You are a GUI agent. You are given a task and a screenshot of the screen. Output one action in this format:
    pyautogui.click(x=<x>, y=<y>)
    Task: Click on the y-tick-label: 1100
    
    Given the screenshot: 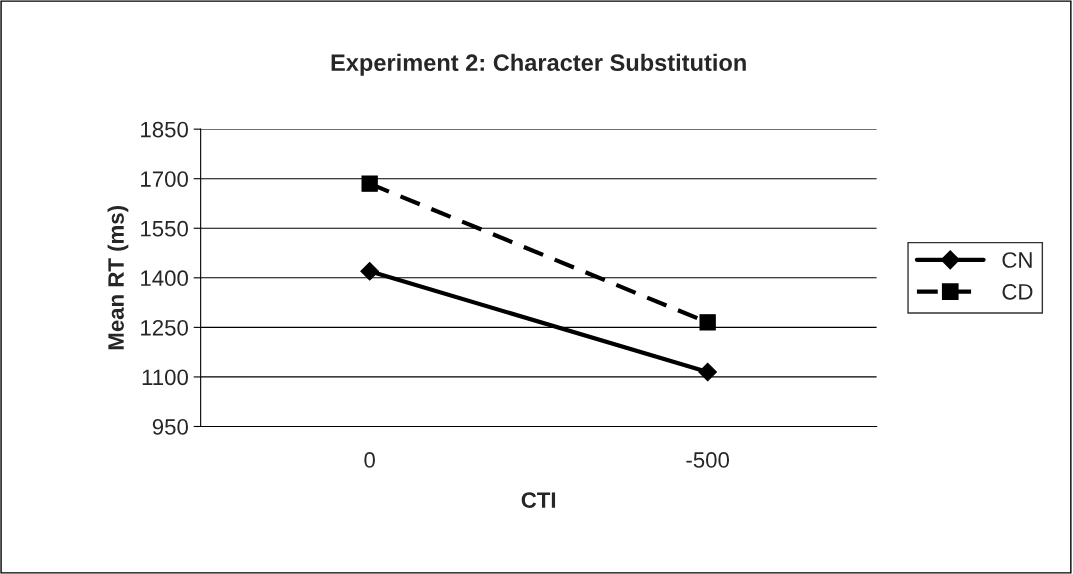 What is the action you would take?
    pyautogui.click(x=165, y=377)
    